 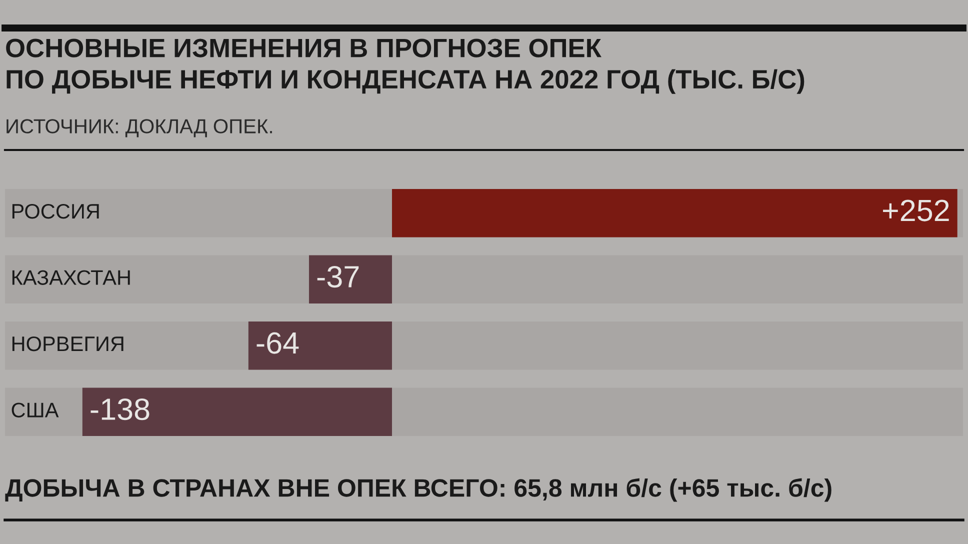 What do you see at coordinates (35, 410) in the screenshot?
I see `y-tick-label: США` at bounding box center [35, 410].